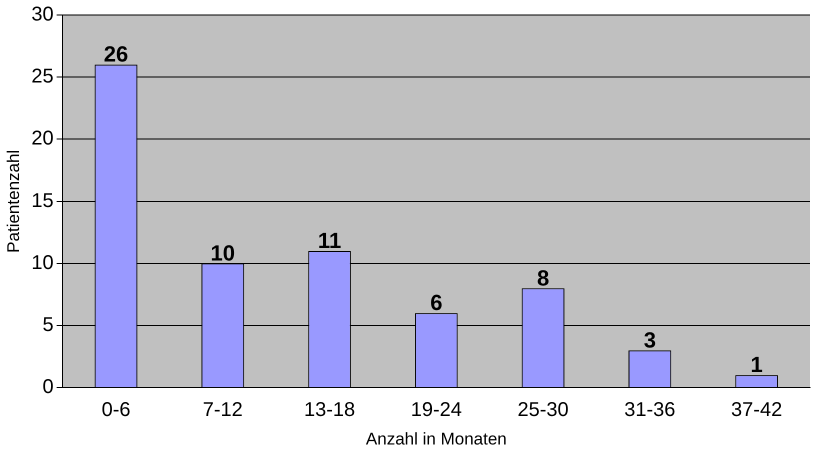 This screenshot has height=454, width=824. What do you see at coordinates (650, 339) in the screenshot?
I see `data-label: 3` at bounding box center [650, 339].